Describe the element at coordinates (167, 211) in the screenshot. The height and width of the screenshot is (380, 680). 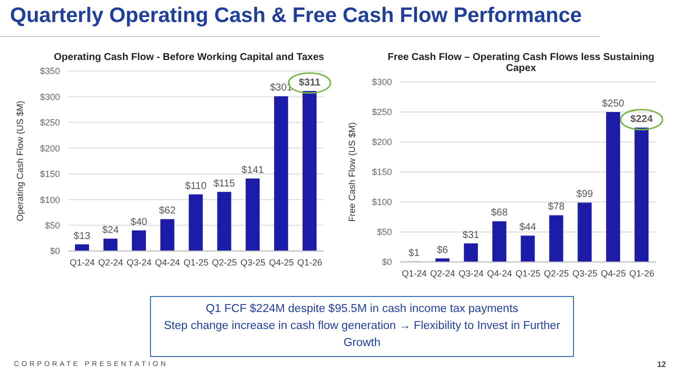
I see `data-label: $62` at that location.